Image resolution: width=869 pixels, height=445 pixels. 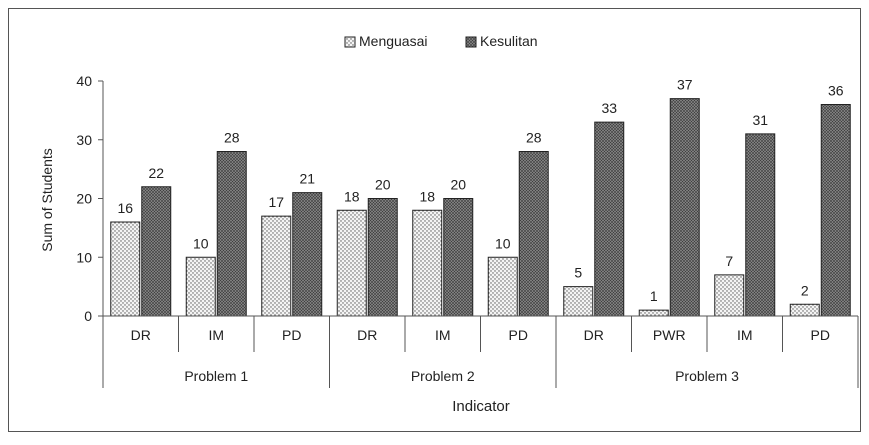 What do you see at coordinates (707, 376) in the screenshot?
I see `x-group-label: Problem 3` at bounding box center [707, 376].